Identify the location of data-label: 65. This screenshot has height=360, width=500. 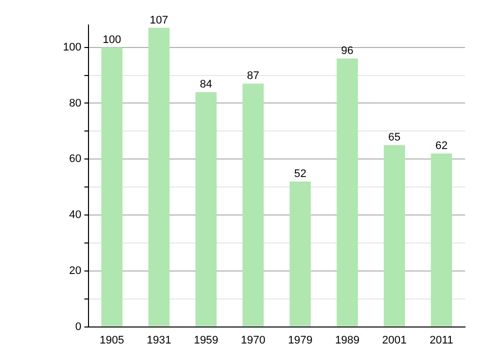
(394, 138).